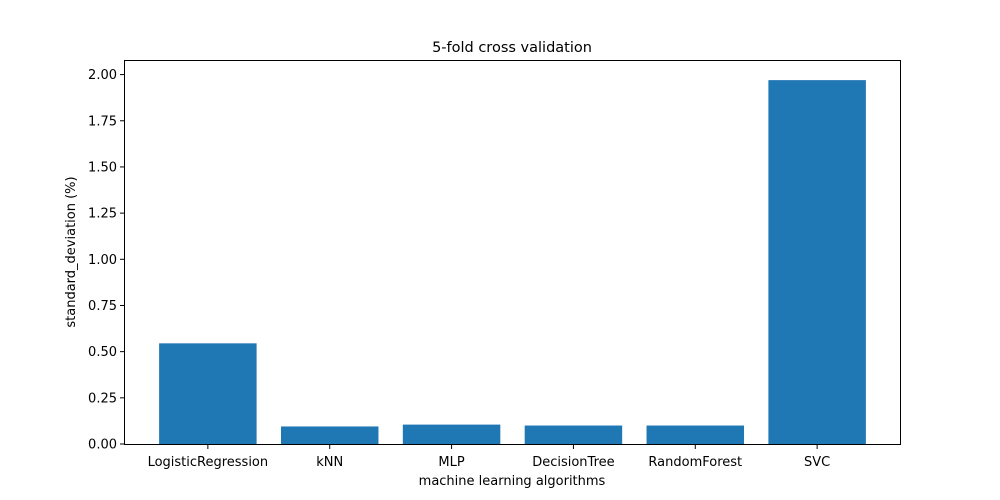 The image size is (1000, 500). I want to click on bar-decisiontree, so click(573, 434).